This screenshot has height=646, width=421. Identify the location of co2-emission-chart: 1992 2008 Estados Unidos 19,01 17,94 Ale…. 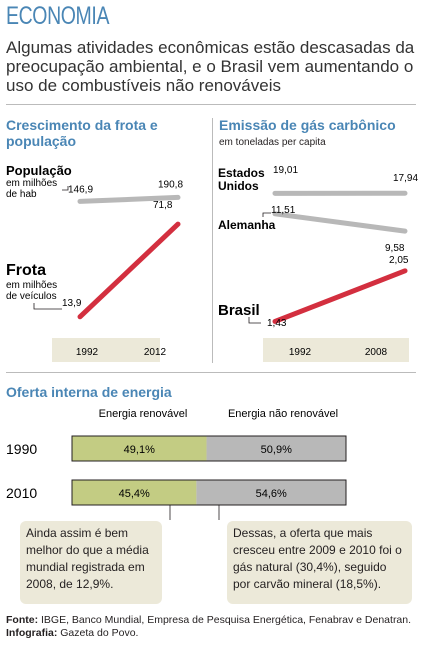
(318, 263).